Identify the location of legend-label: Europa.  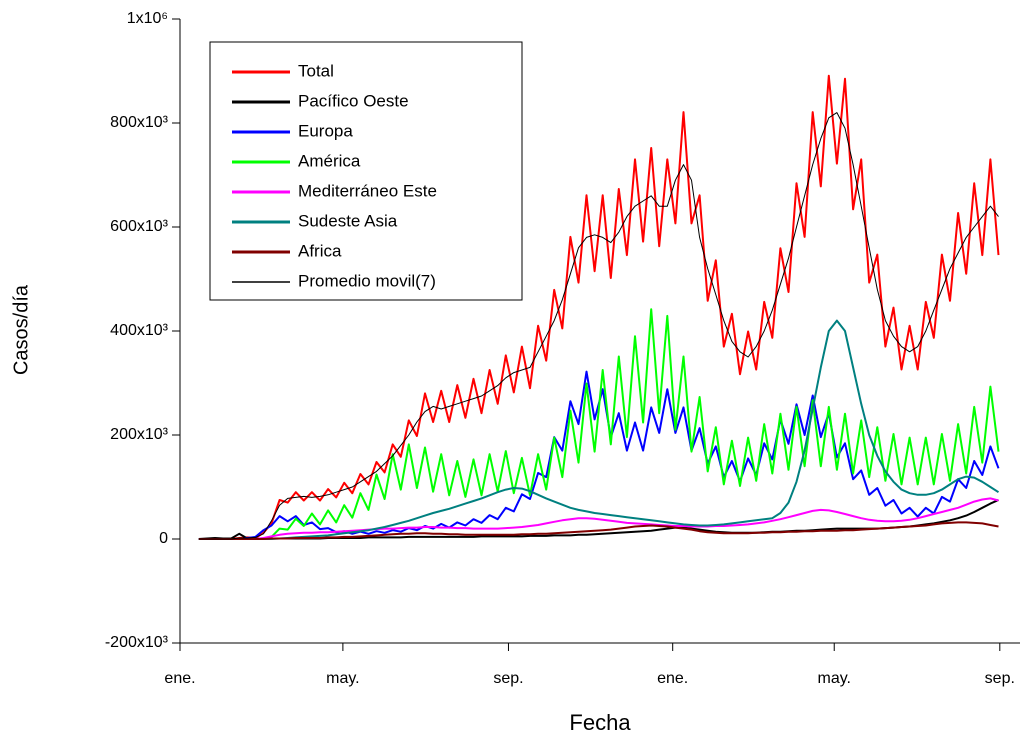
(325, 130).